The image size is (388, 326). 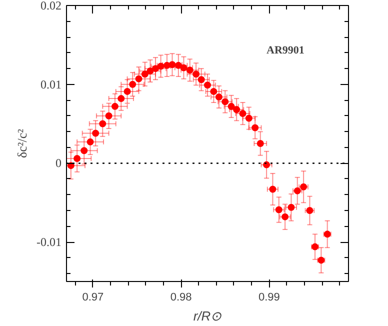 I want to click on y-tick-label: 0.01, so click(x=51, y=84).